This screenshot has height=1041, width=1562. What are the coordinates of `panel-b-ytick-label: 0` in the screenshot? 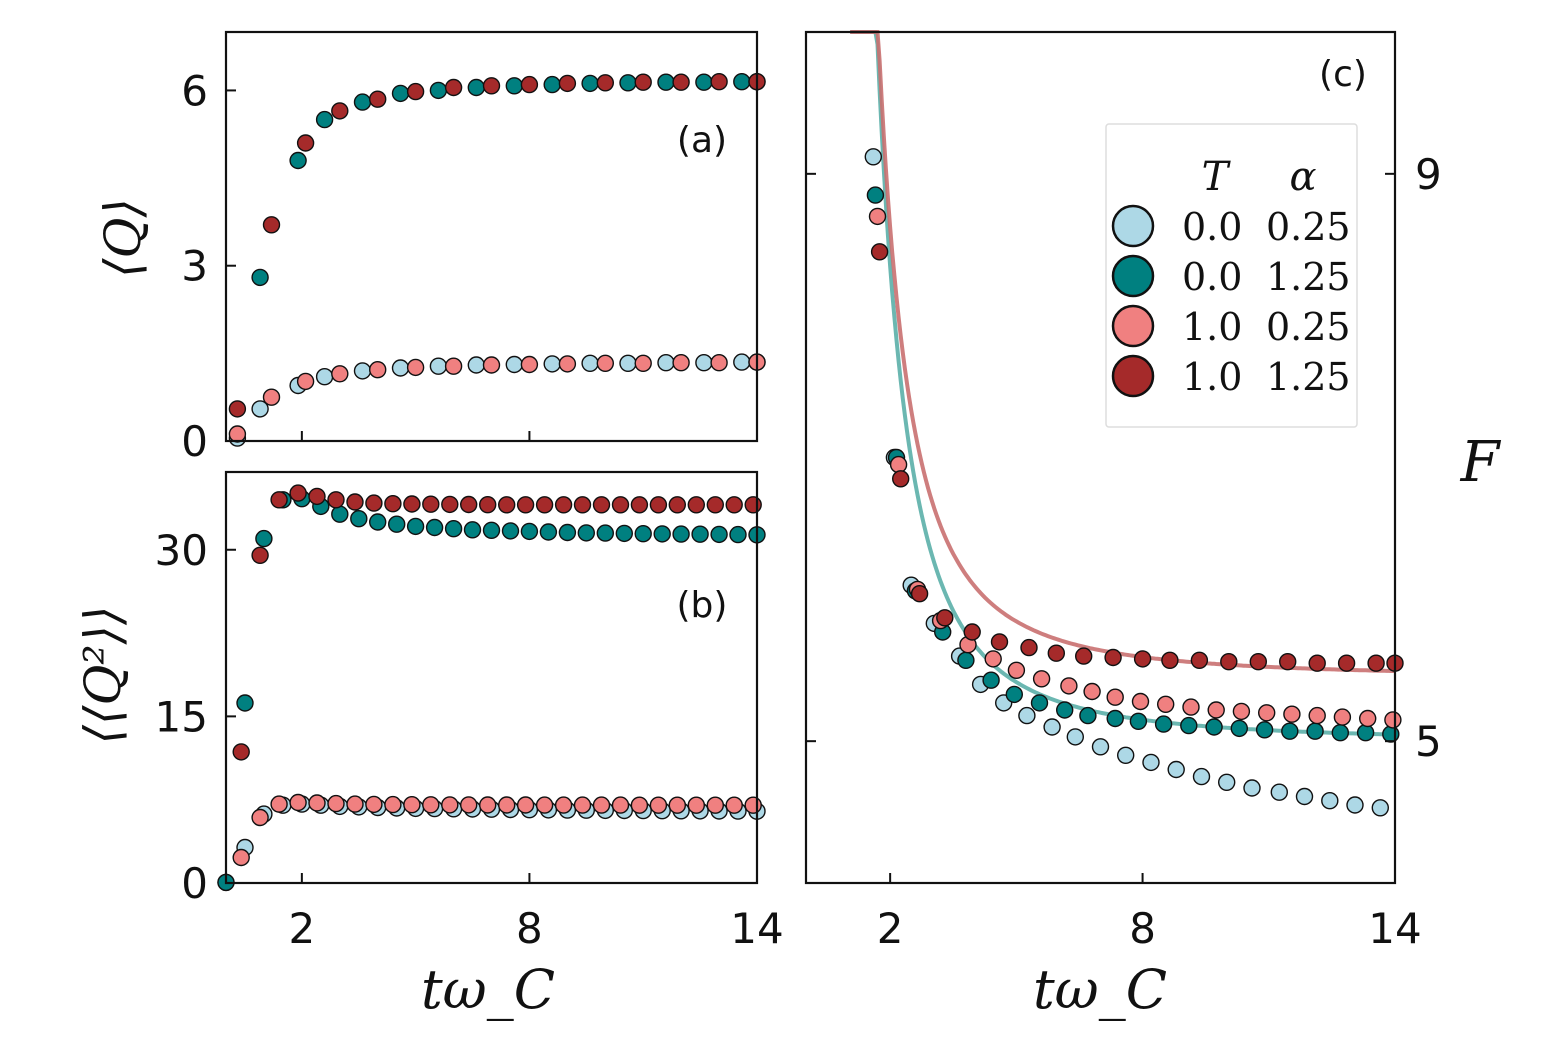 It's located at (194, 883).